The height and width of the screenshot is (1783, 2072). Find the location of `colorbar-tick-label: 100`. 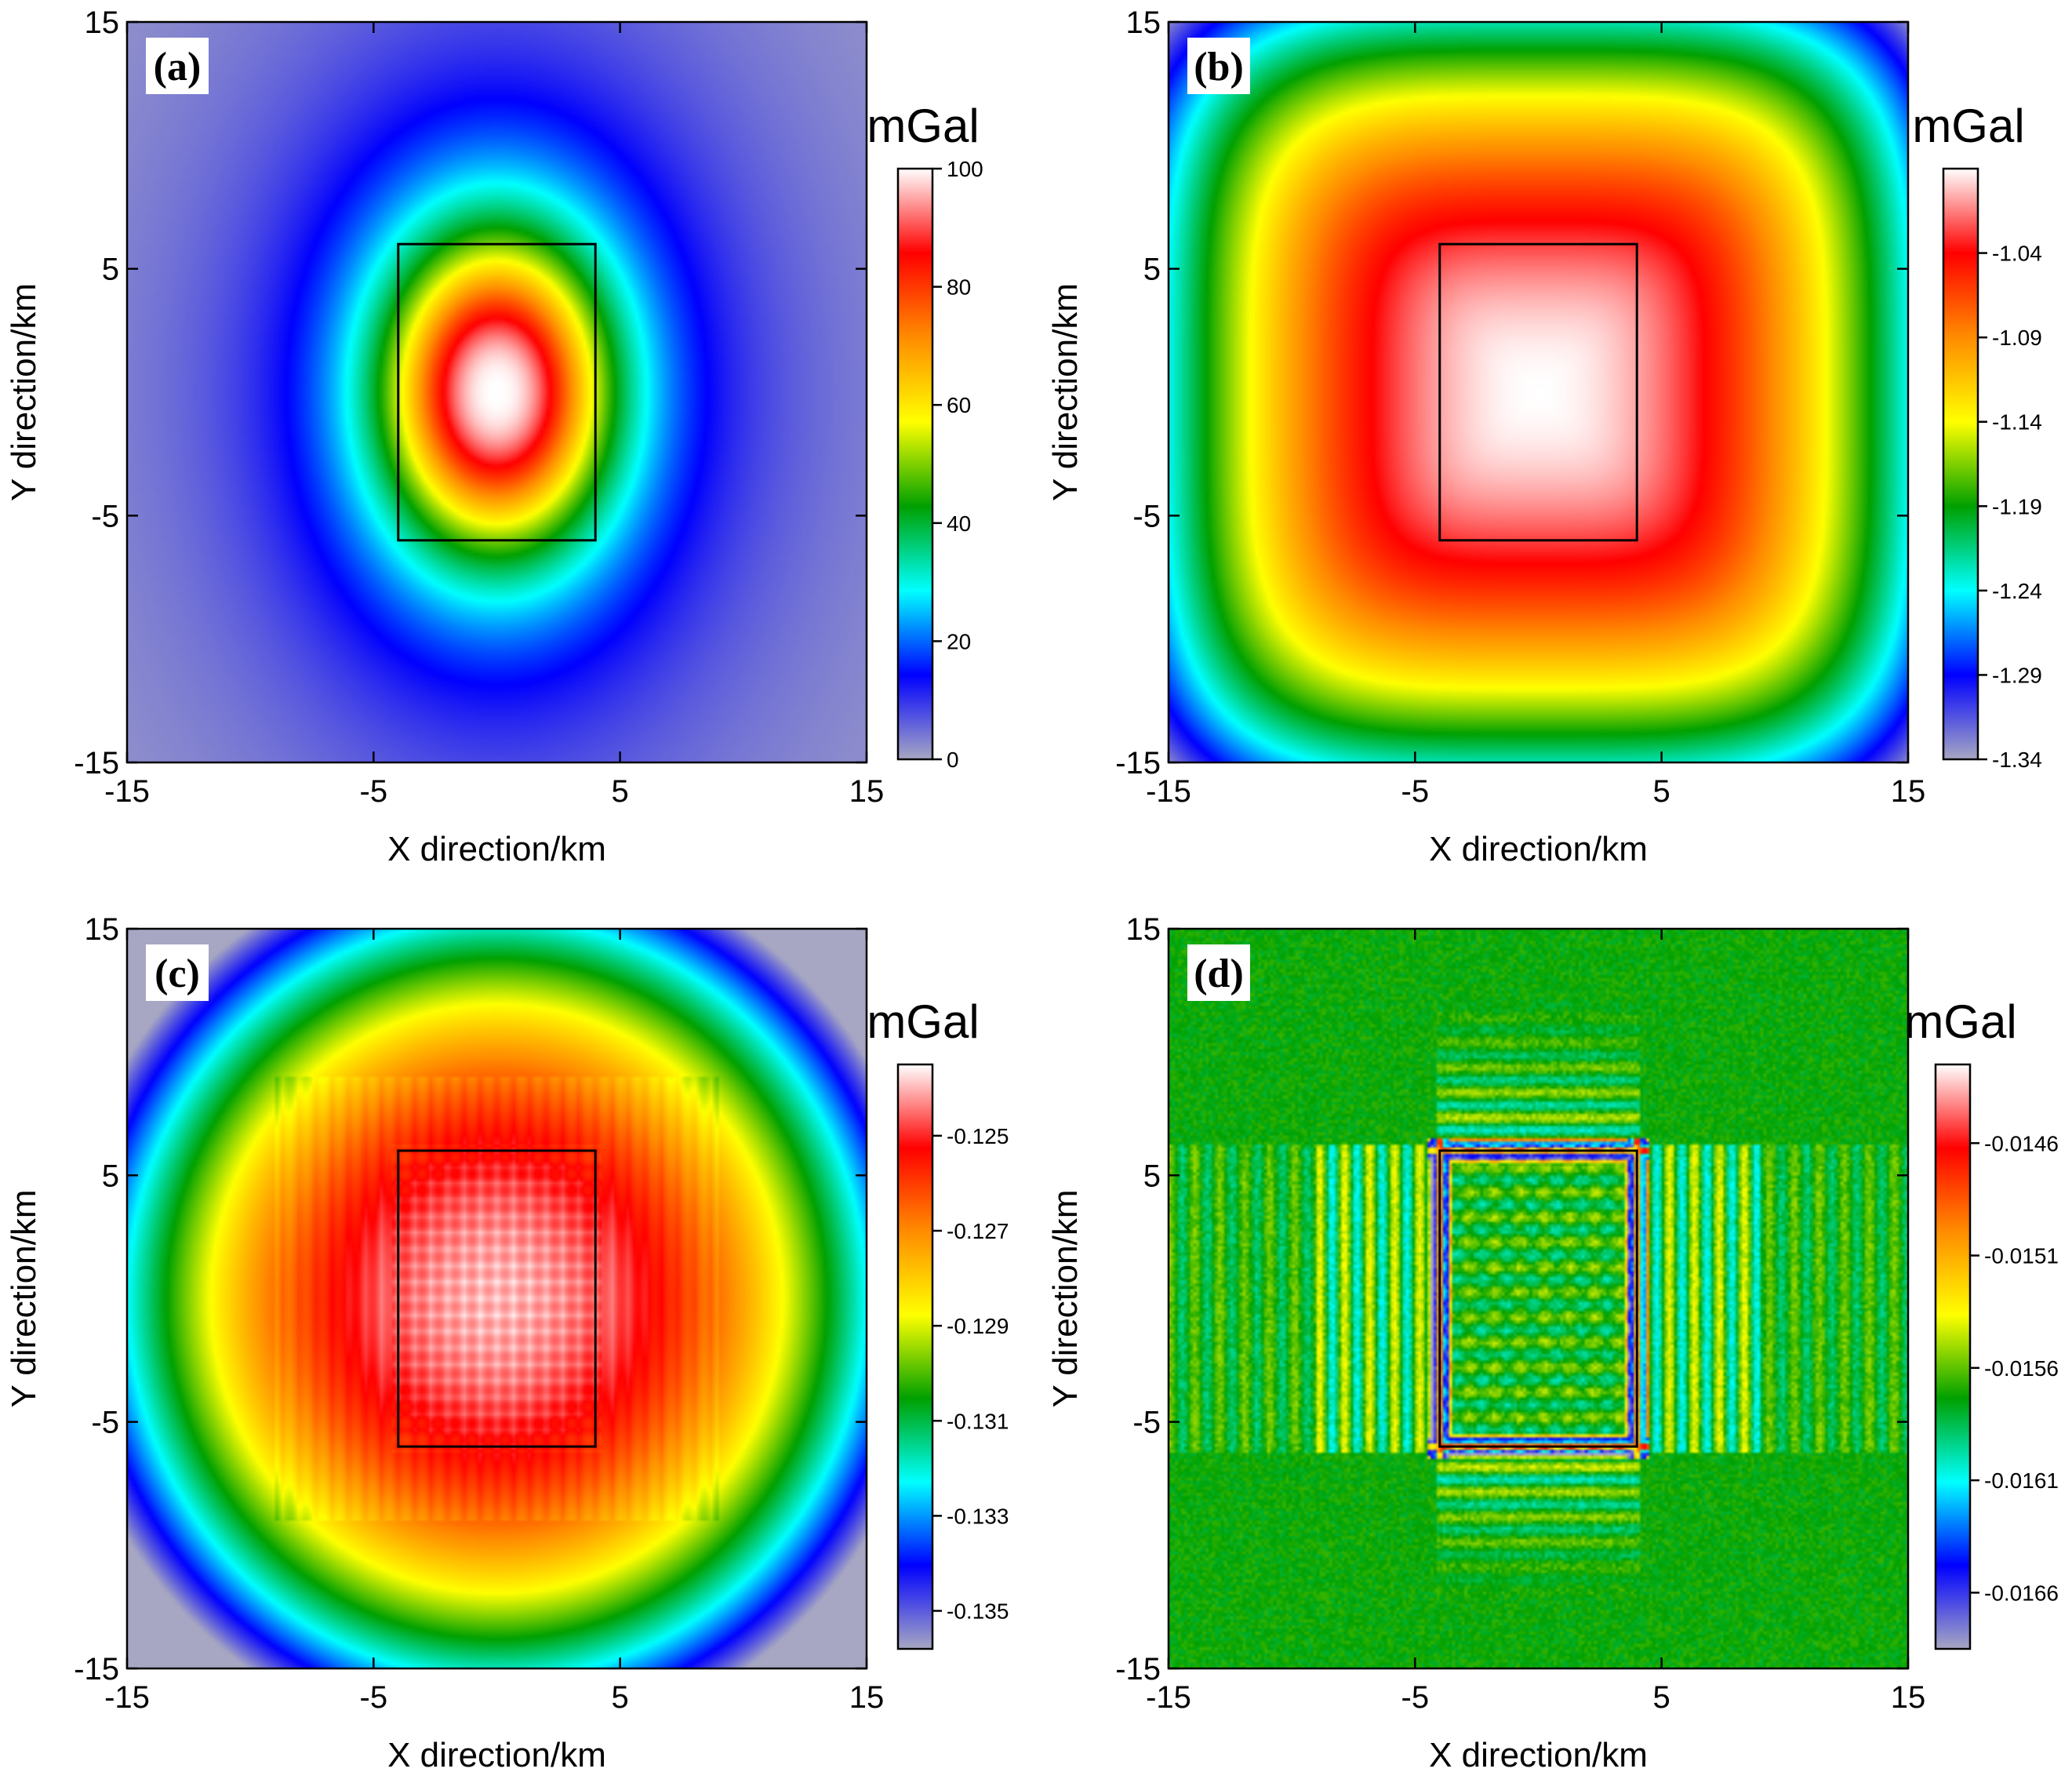

colorbar-tick-label: 100 is located at coordinates (965, 169).